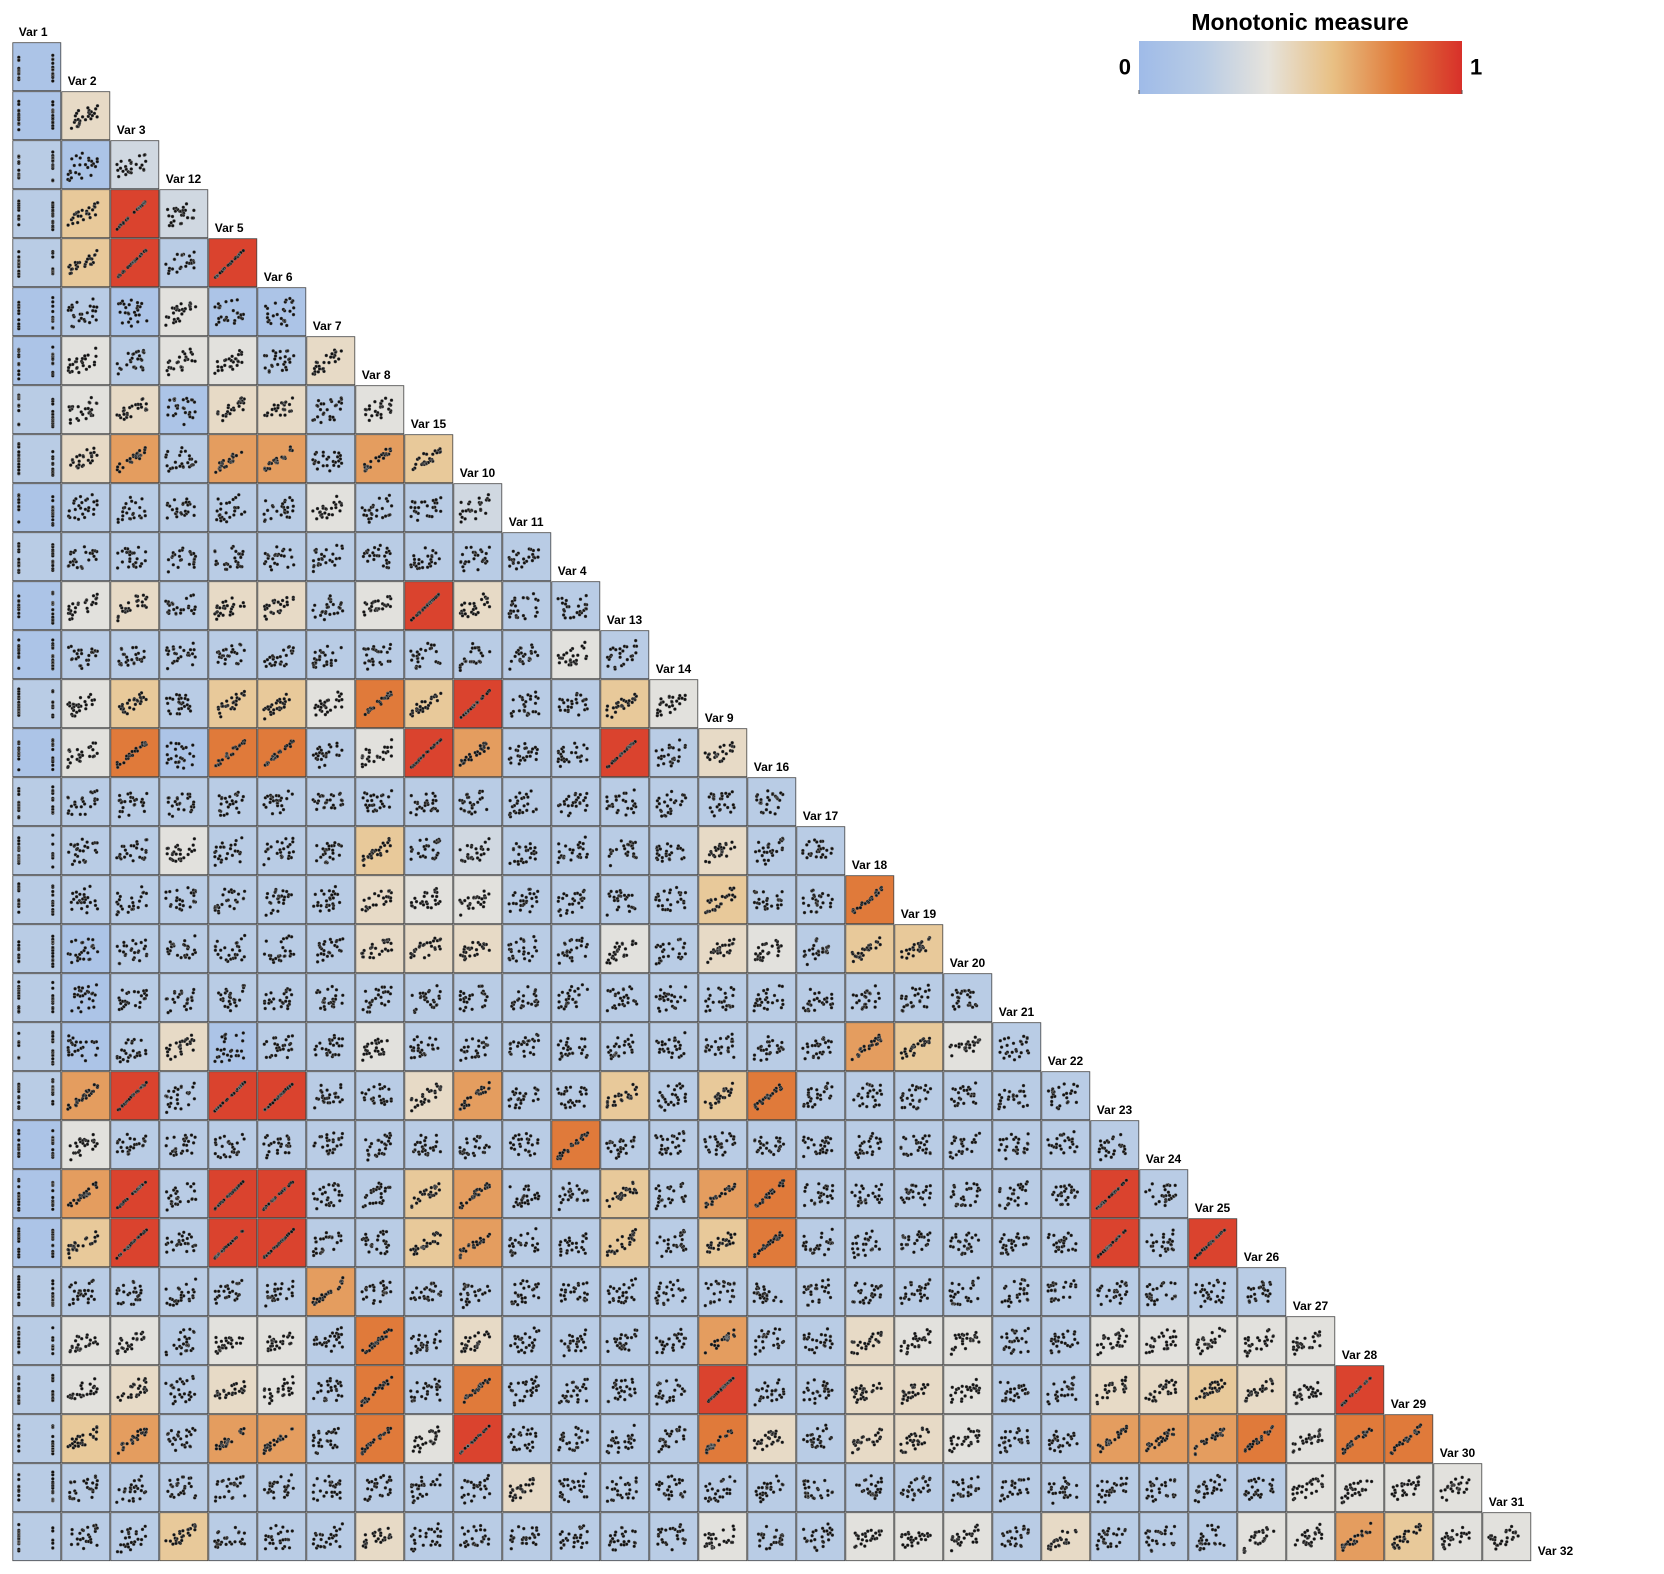 The width and height of the screenshot is (1664, 1574). What do you see at coordinates (82, 81) in the screenshot?
I see `variable-label: Var 2` at bounding box center [82, 81].